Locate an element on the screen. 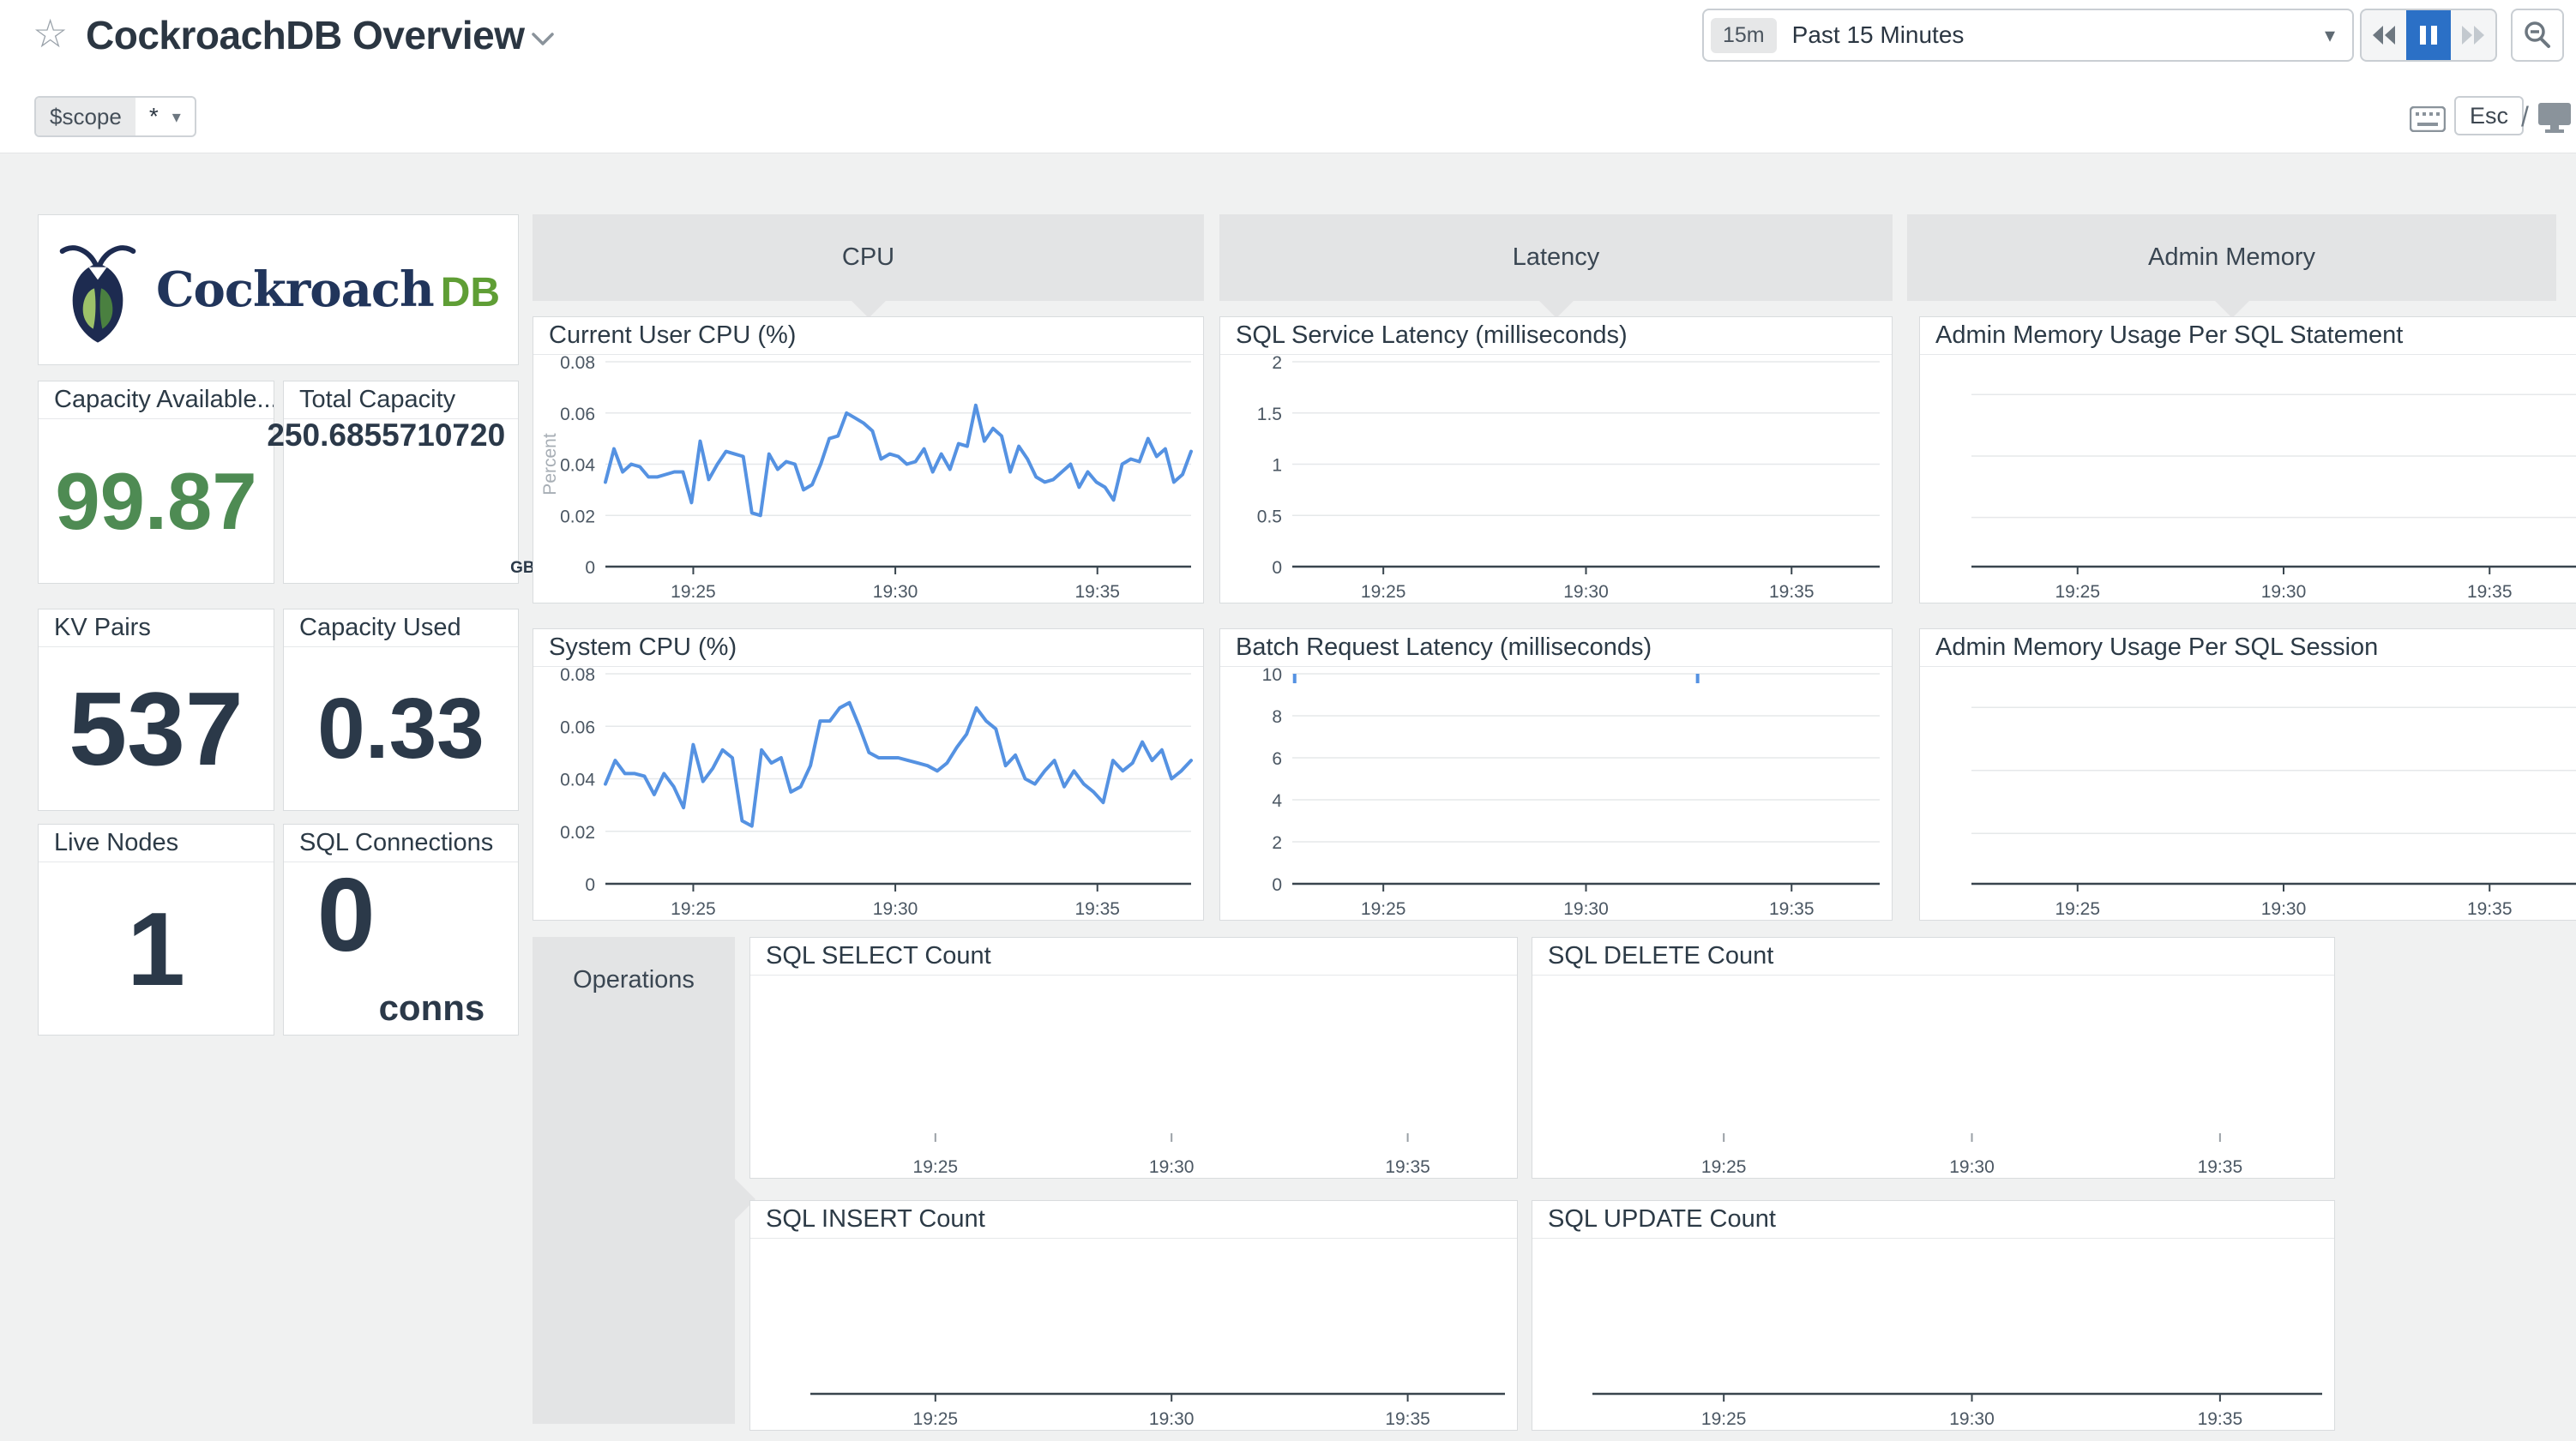  time-backward-button is located at coordinates (2384, 35).